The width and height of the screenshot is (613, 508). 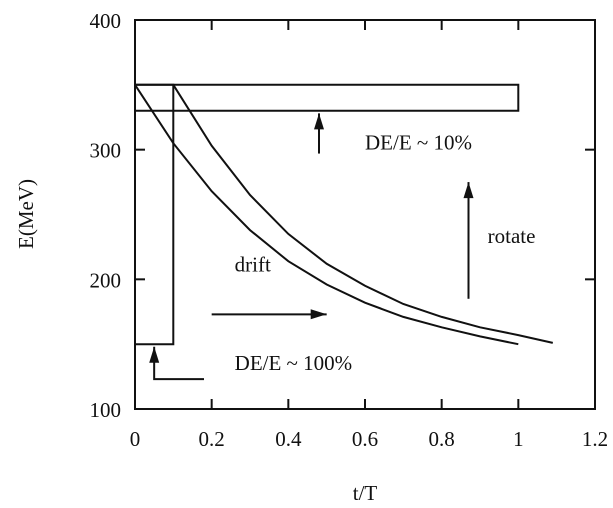 What do you see at coordinates (106, 410) in the screenshot?
I see `y-tick-label: 100` at bounding box center [106, 410].